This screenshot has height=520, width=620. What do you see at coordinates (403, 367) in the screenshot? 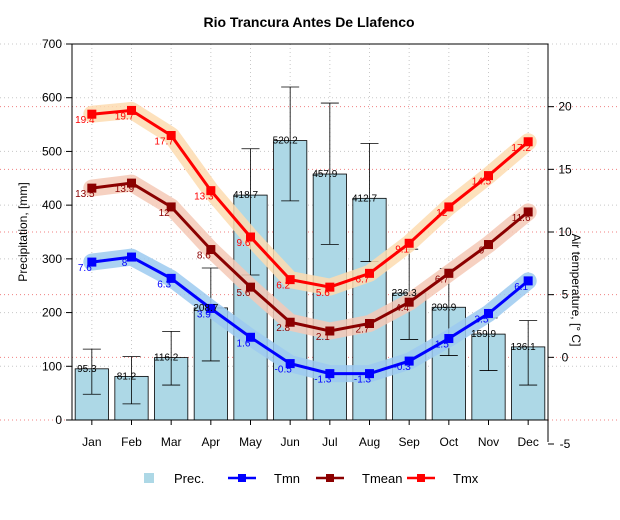
I see `temp-value-label-tmn: -0.3` at bounding box center [403, 367].